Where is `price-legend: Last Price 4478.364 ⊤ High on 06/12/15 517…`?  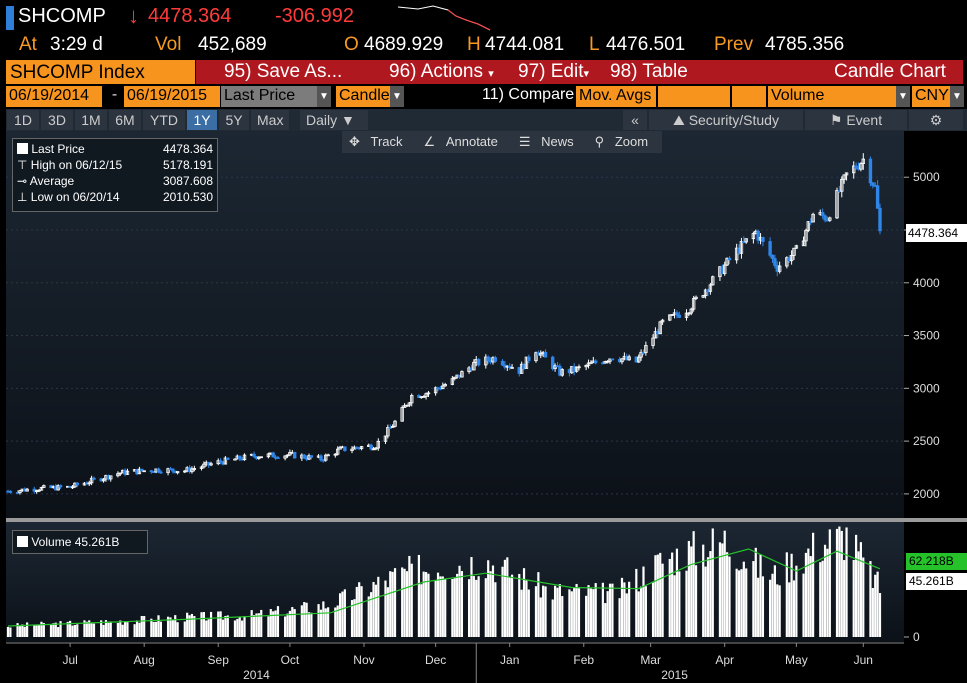 price-legend: Last Price 4478.364 ⊤ High on 06/12/15 517… is located at coordinates (115, 175).